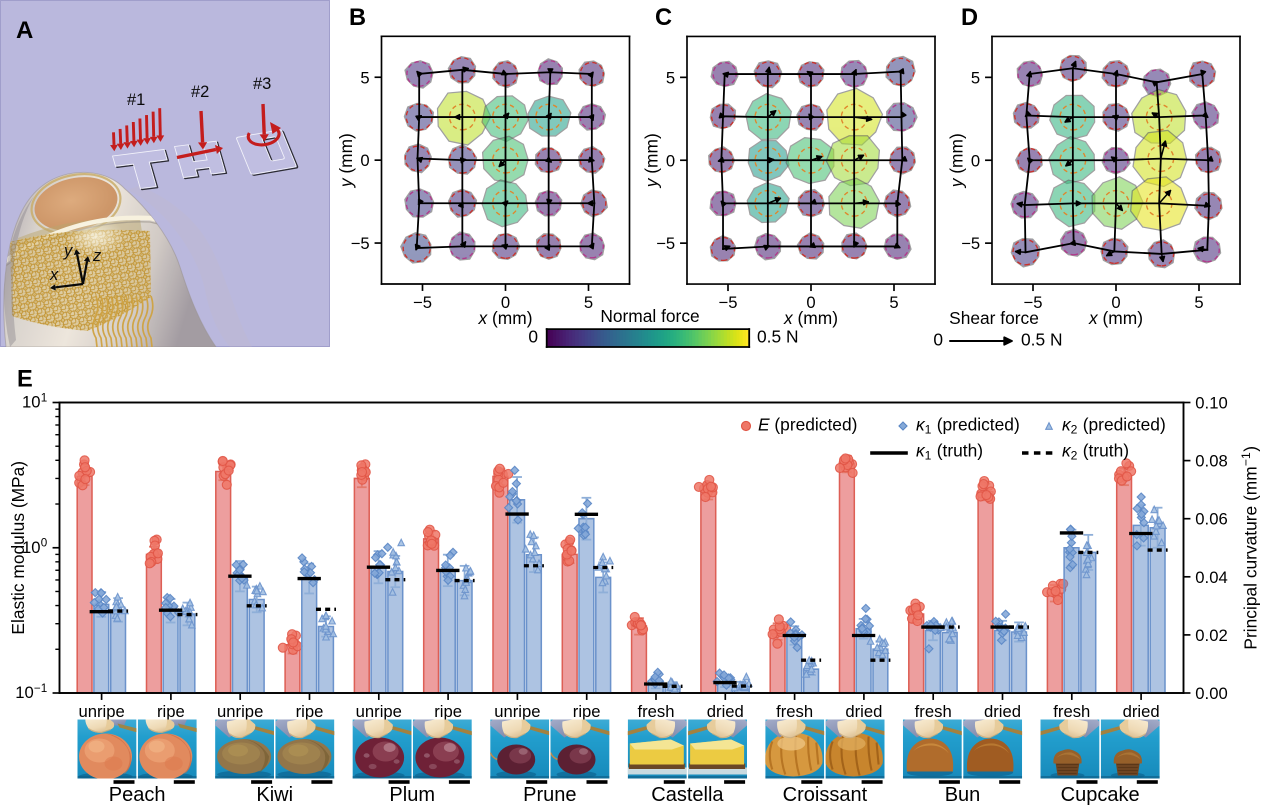  I want to click on svg-text: D, so click(969, 18).